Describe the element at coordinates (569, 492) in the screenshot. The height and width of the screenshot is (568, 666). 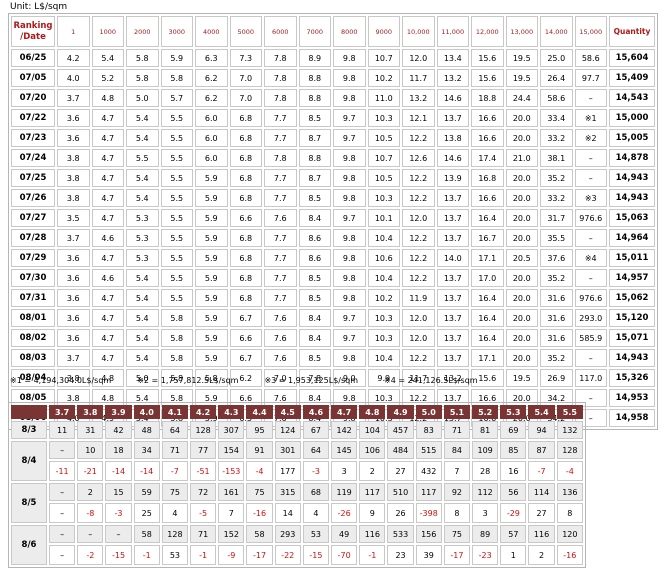
I see `count-cell: 136` at that location.